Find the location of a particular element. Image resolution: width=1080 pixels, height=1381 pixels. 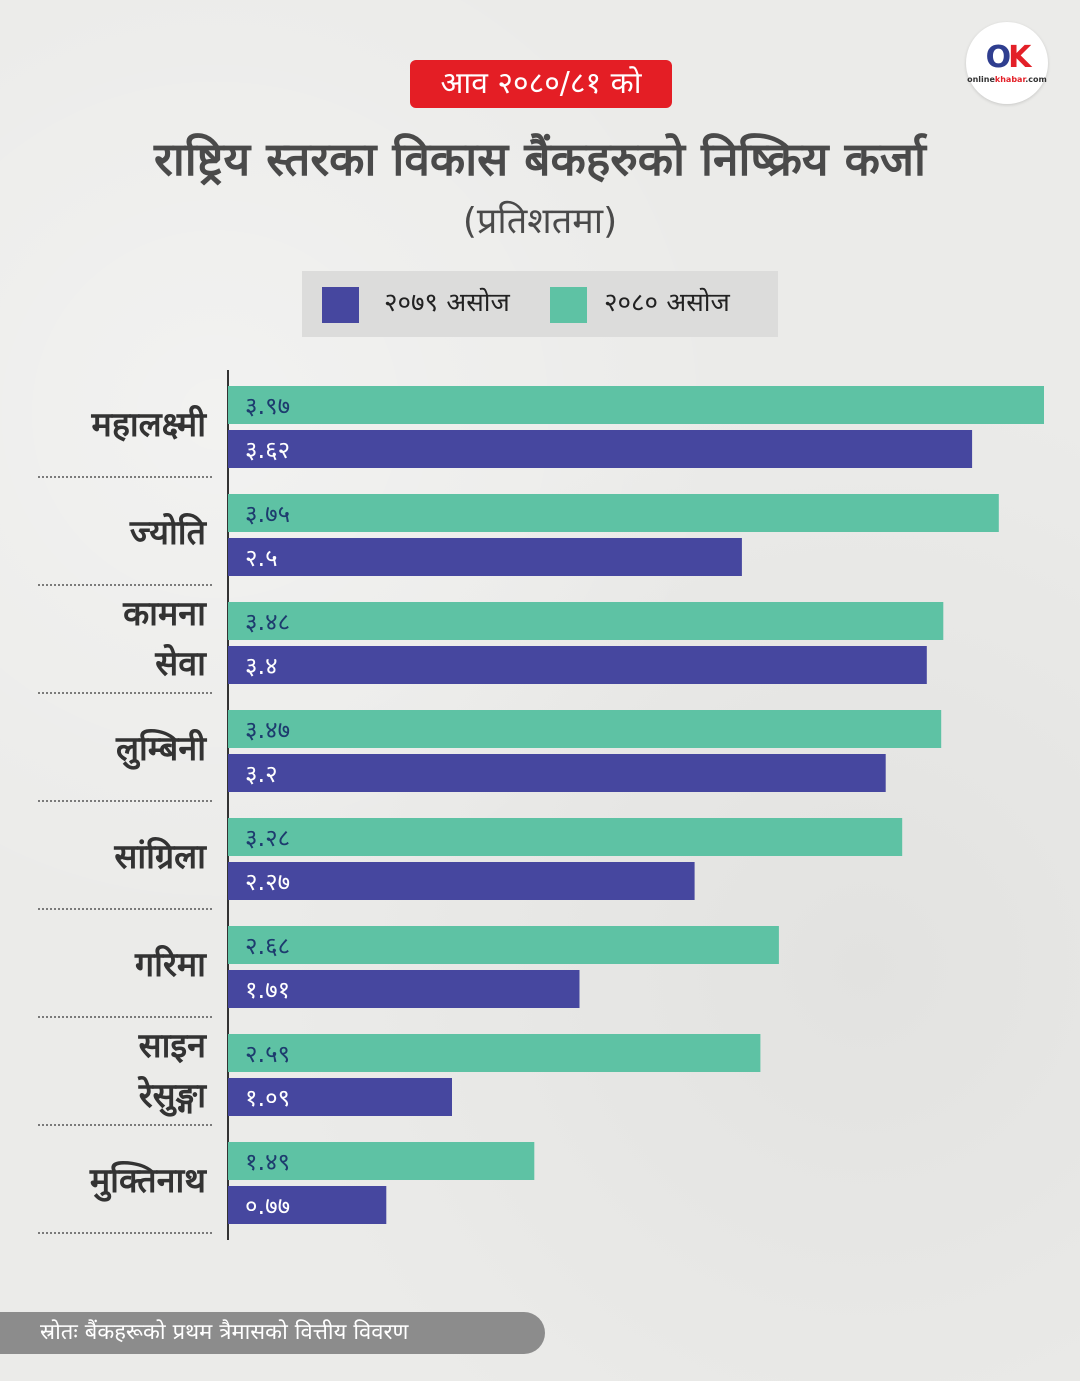

logo-text: onlinekhabar.com is located at coordinates (1007, 79).